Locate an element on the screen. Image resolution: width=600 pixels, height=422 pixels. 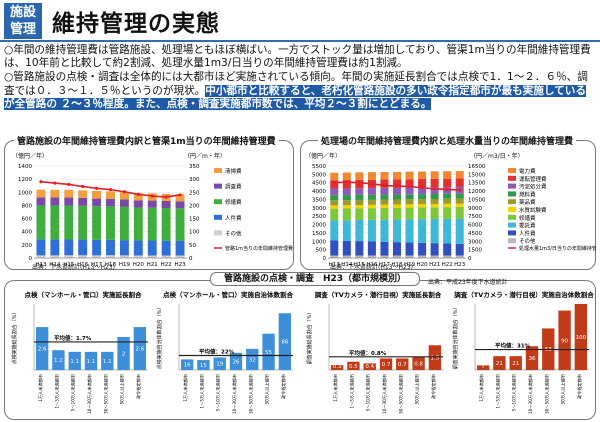
legend-label: その他 is located at coordinates (527, 241).